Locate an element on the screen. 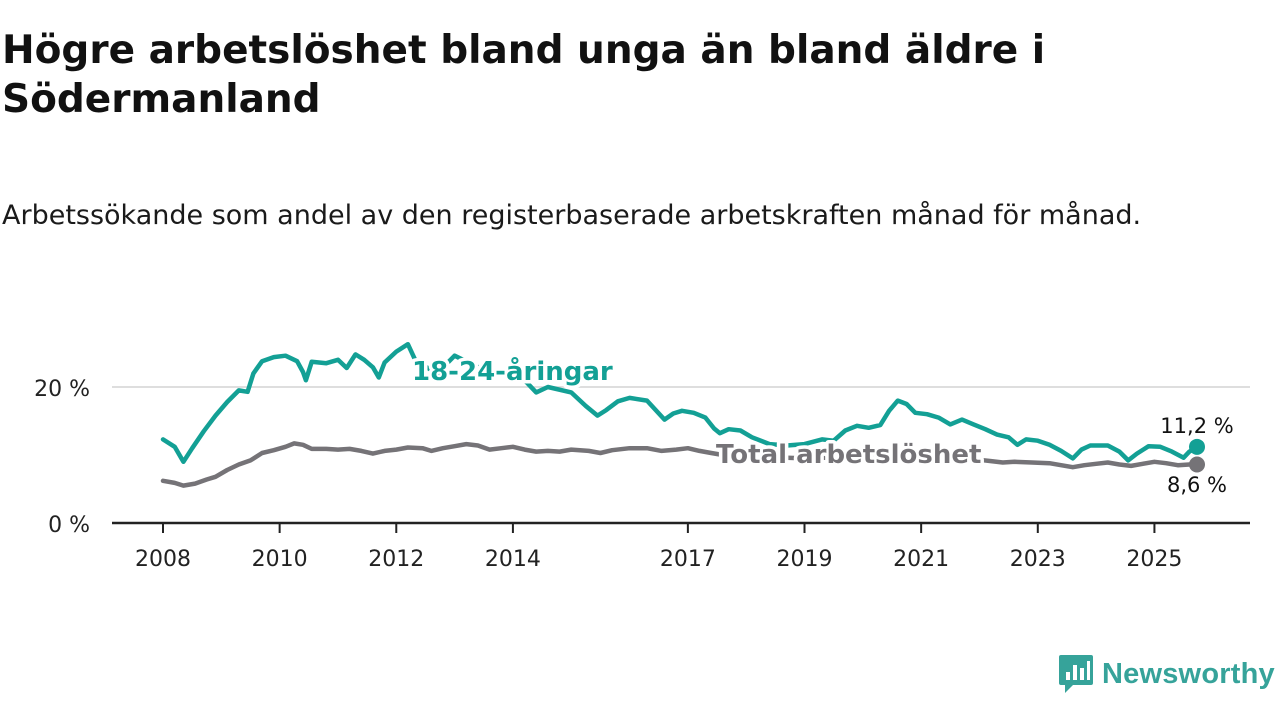 This screenshot has height=720, width=1280. series-line-youth is located at coordinates (680, 403).